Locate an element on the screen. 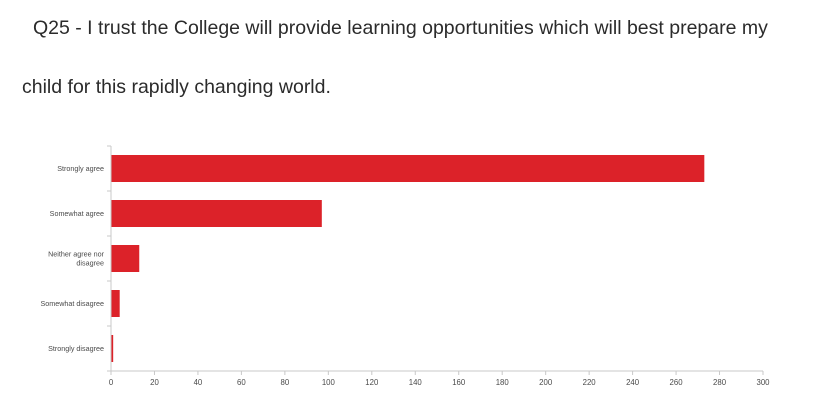  category-label: Strongly agree is located at coordinates (80, 168).